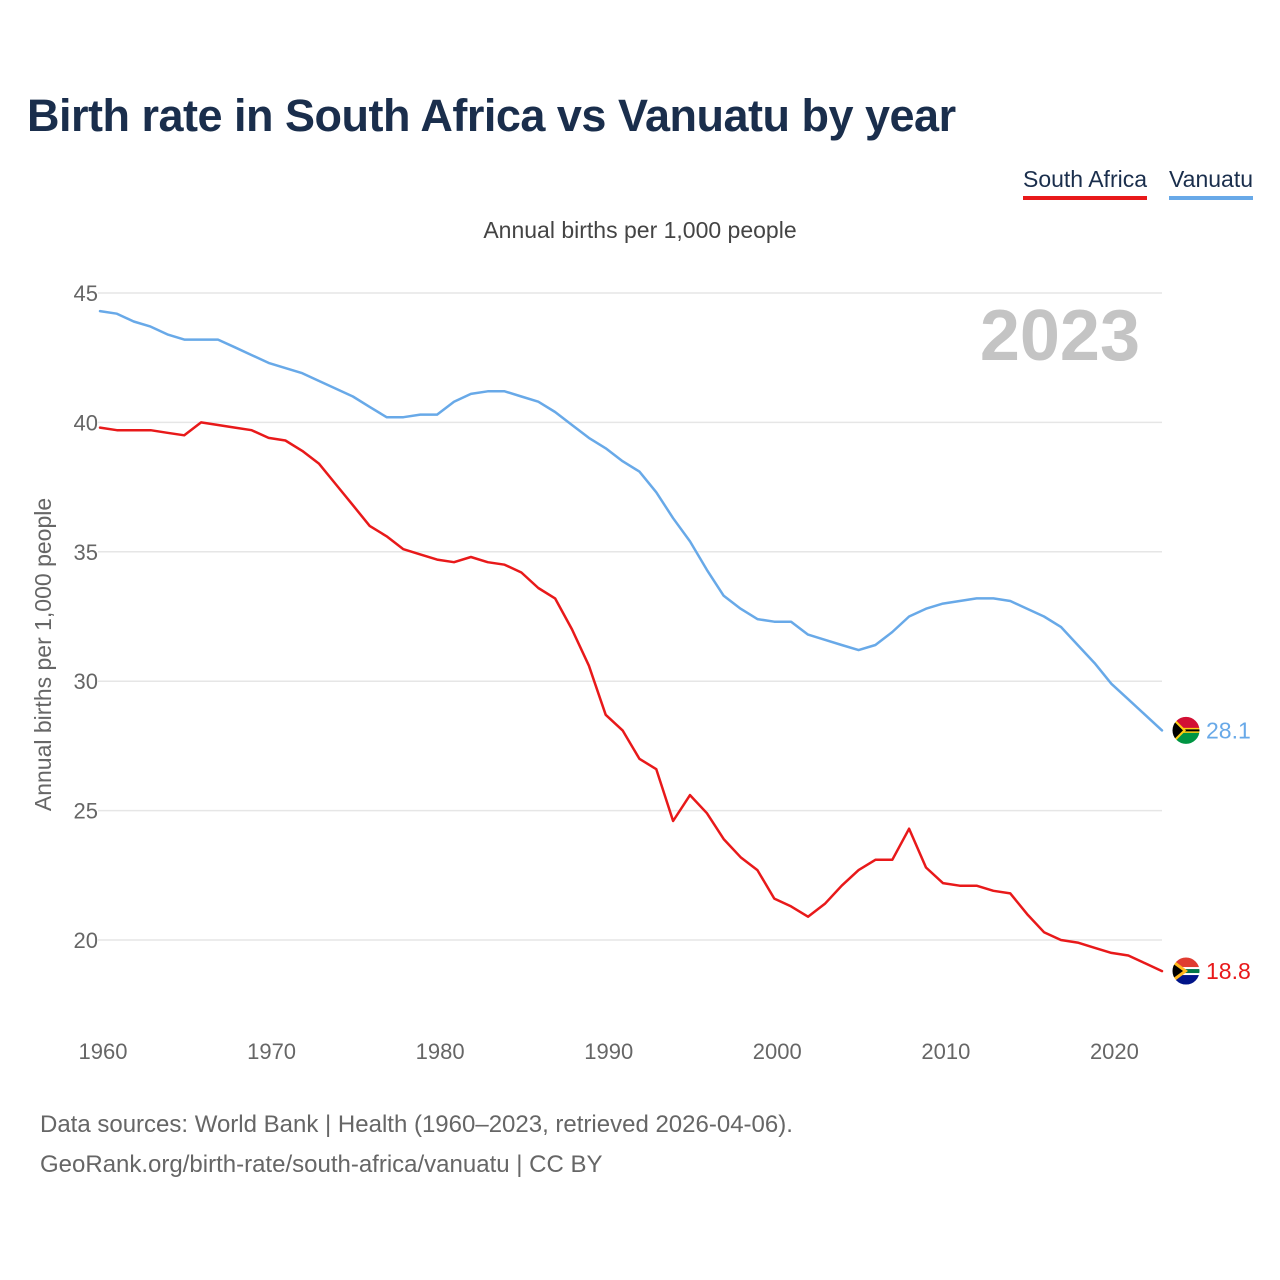  Describe the element at coordinates (1114, 1051) in the screenshot. I see `x-tick-label: 2020` at that location.